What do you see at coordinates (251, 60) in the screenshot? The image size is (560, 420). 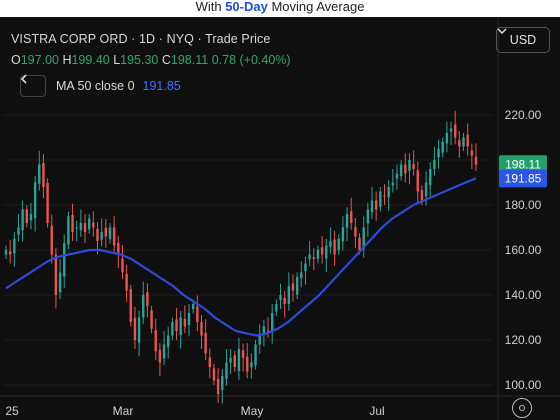 I see `change-value: 0.78 (+0.40%)` at bounding box center [251, 60].